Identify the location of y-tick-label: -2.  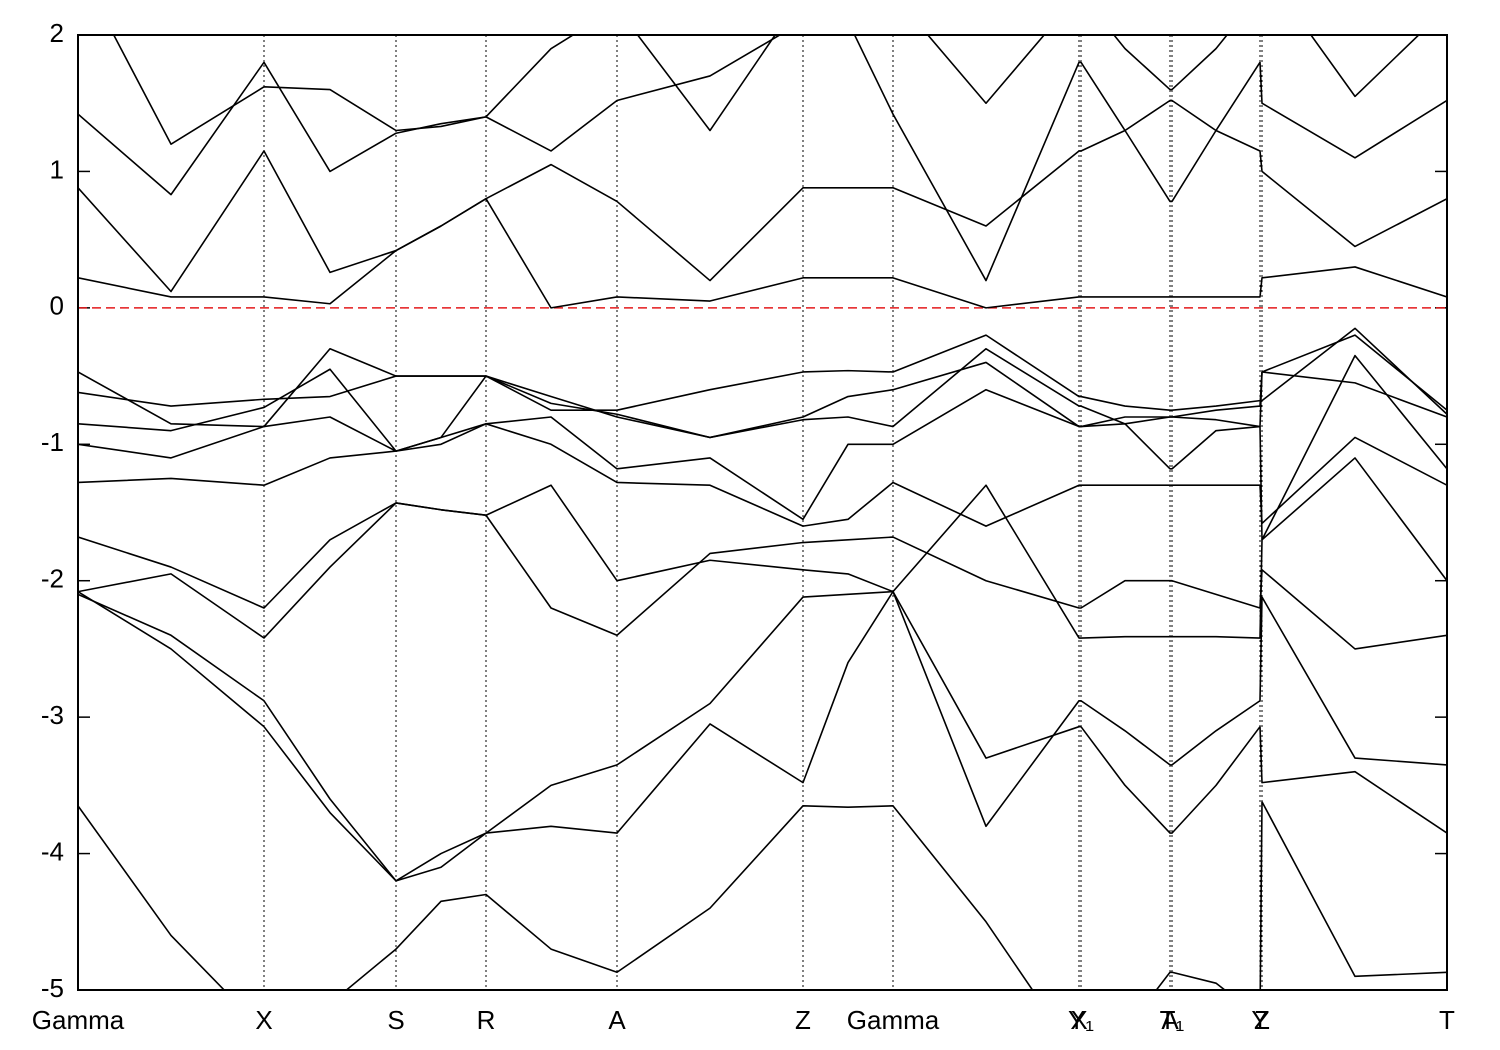
(52, 579).